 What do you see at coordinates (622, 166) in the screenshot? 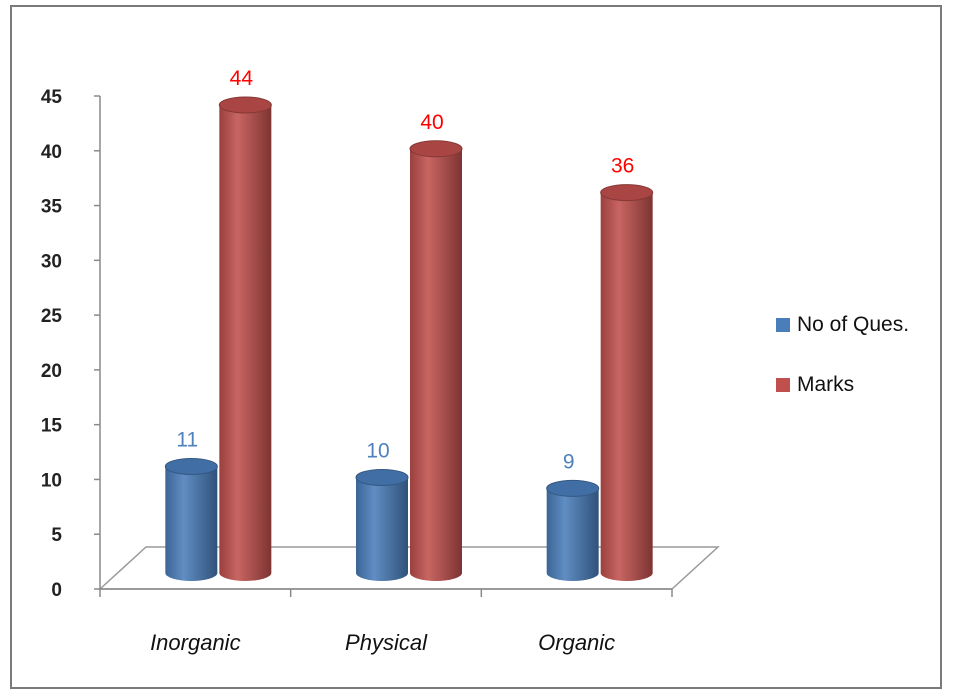
I see `data-label: 36` at bounding box center [622, 166].